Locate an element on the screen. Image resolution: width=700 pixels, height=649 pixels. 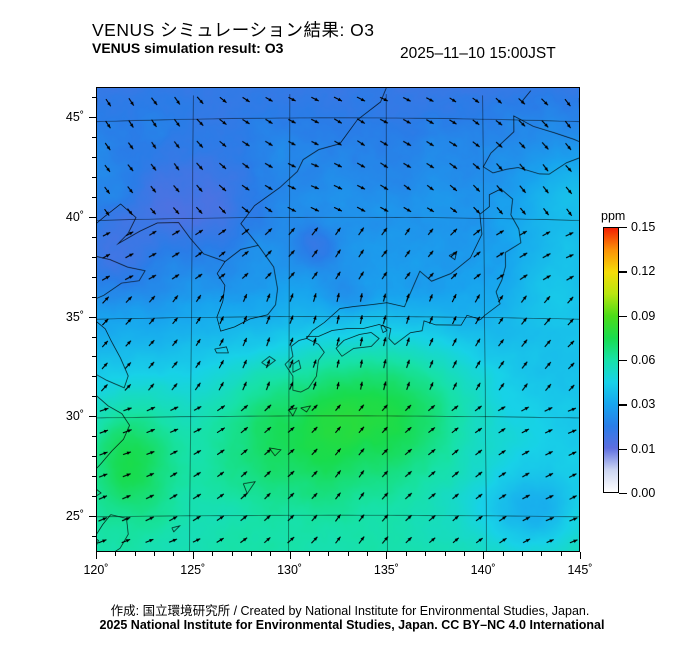
x-axis-label: 140˚ is located at coordinates (483, 570).